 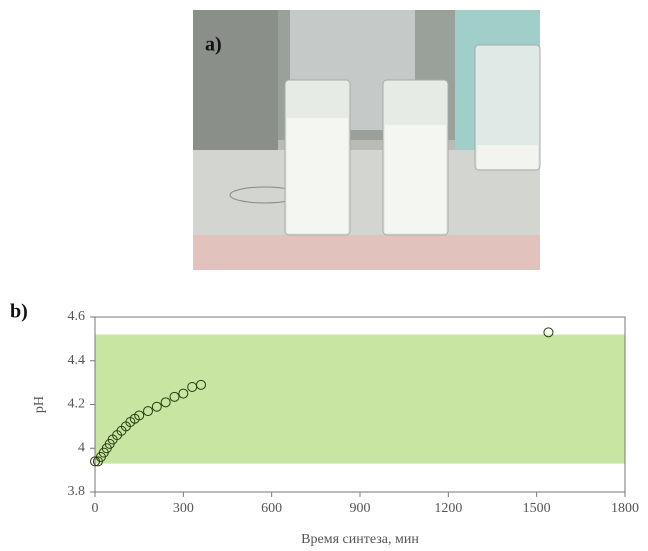 What do you see at coordinates (77, 316) in the screenshot?
I see `y-tick-label: 4.6` at bounding box center [77, 316].